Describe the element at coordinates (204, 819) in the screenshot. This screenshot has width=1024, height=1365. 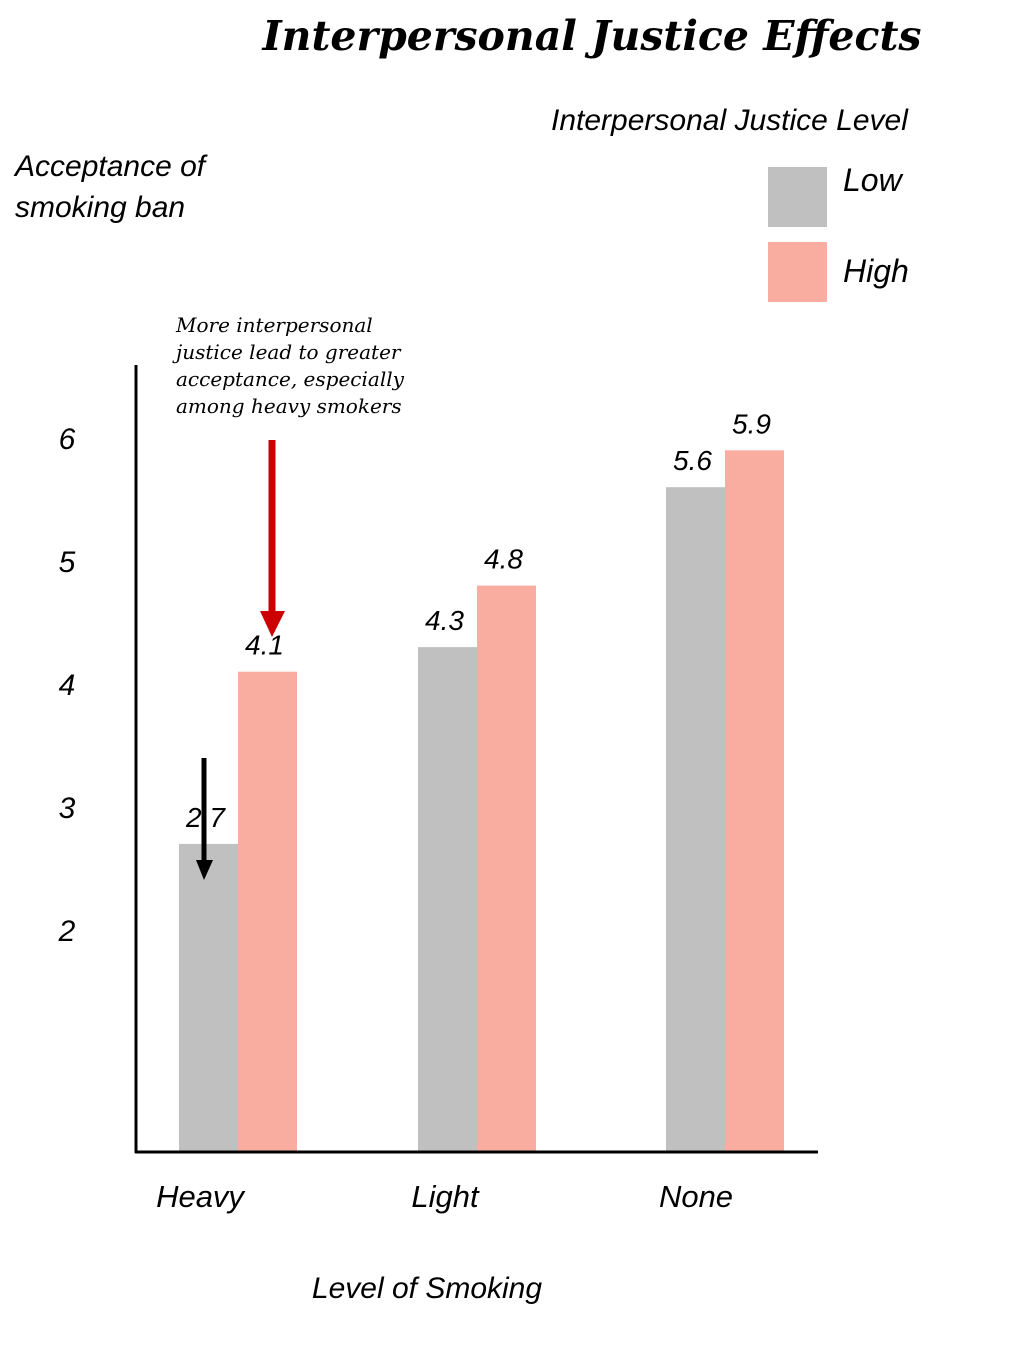
I see `black-arrow` at that location.